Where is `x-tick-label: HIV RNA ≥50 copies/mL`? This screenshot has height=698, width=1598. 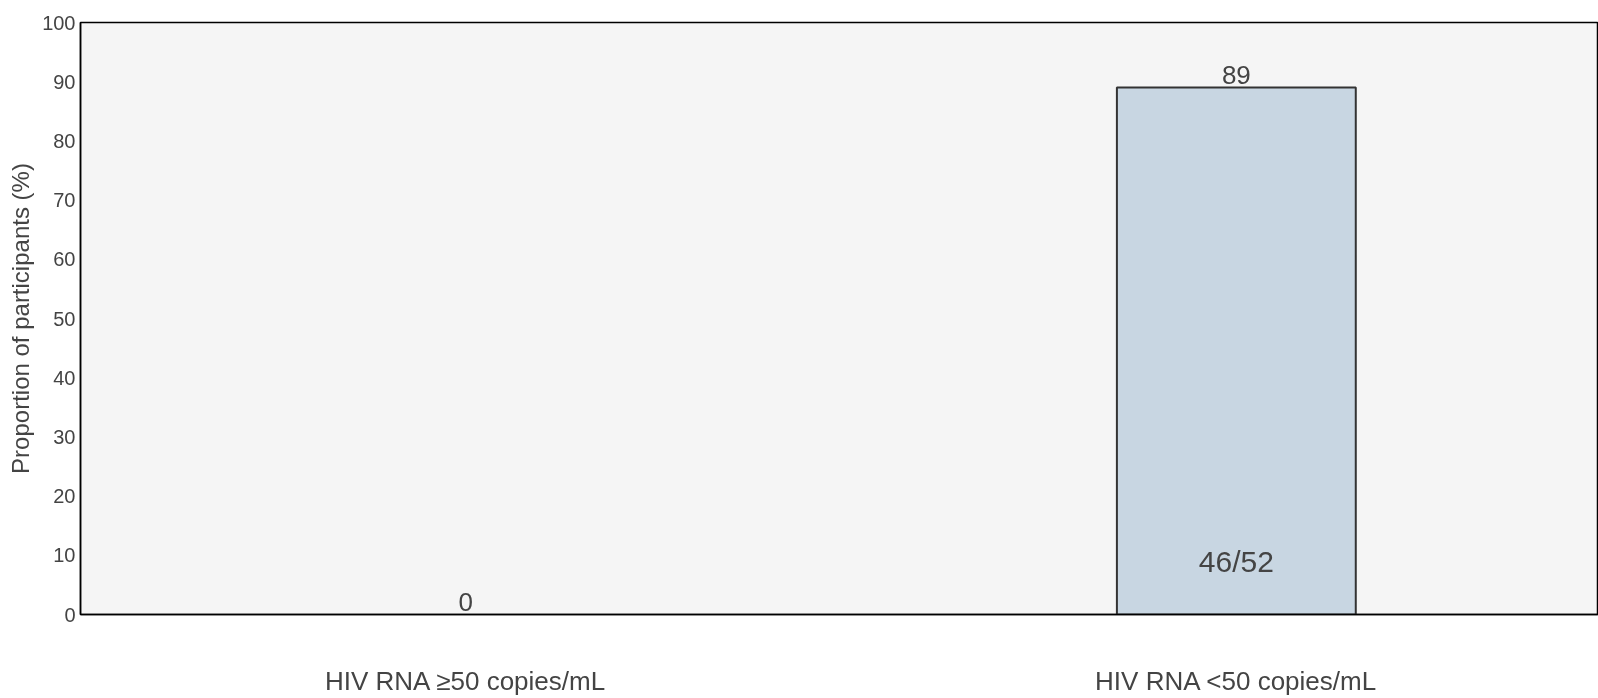
x-tick-label: HIV RNA ≥50 copies/mL is located at coordinates (465, 680).